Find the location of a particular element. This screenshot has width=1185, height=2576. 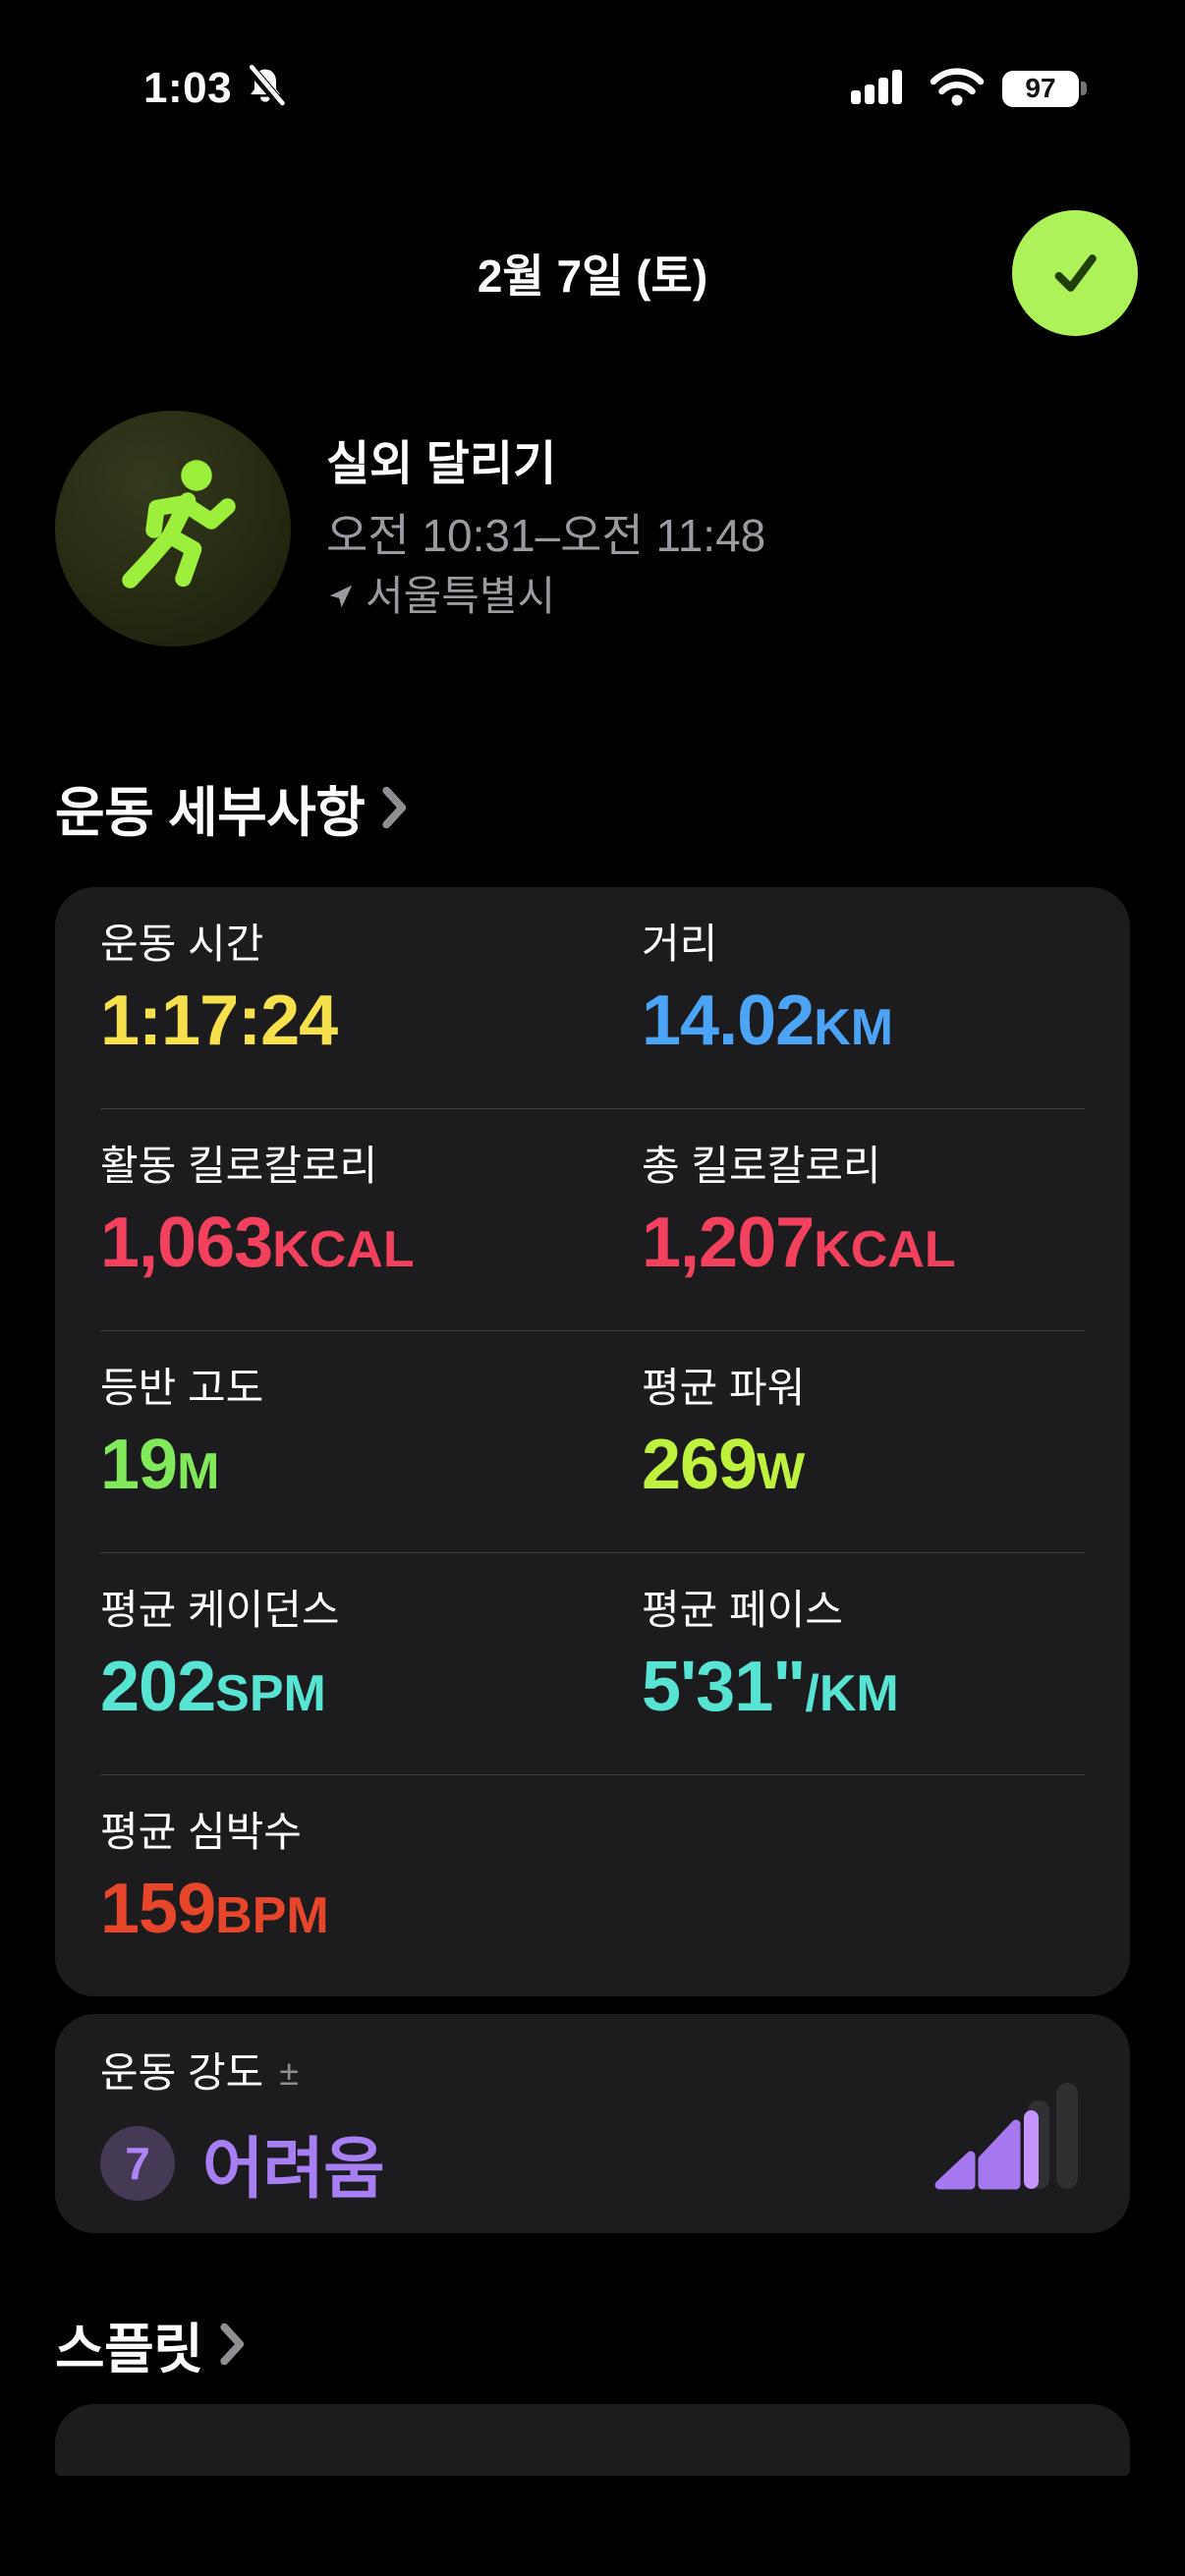

metric-number: 19 is located at coordinates (139, 1465).